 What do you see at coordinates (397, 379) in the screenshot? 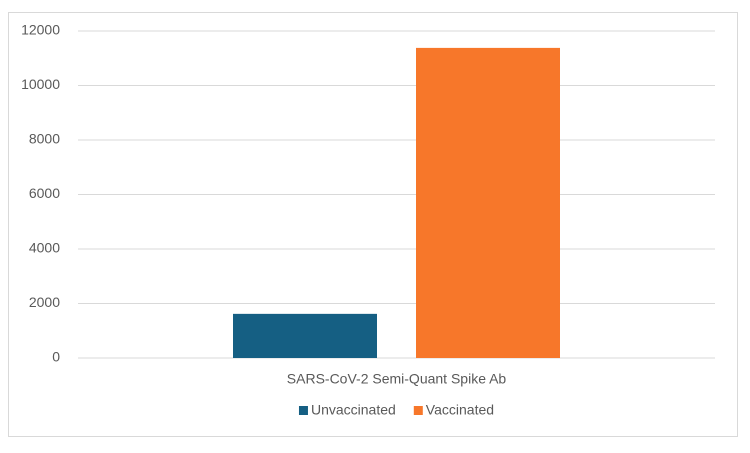
I see `x-tick-label: SARS-CoV-2 Semi-Quant Spike Ab` at bounding box center [397, 379].